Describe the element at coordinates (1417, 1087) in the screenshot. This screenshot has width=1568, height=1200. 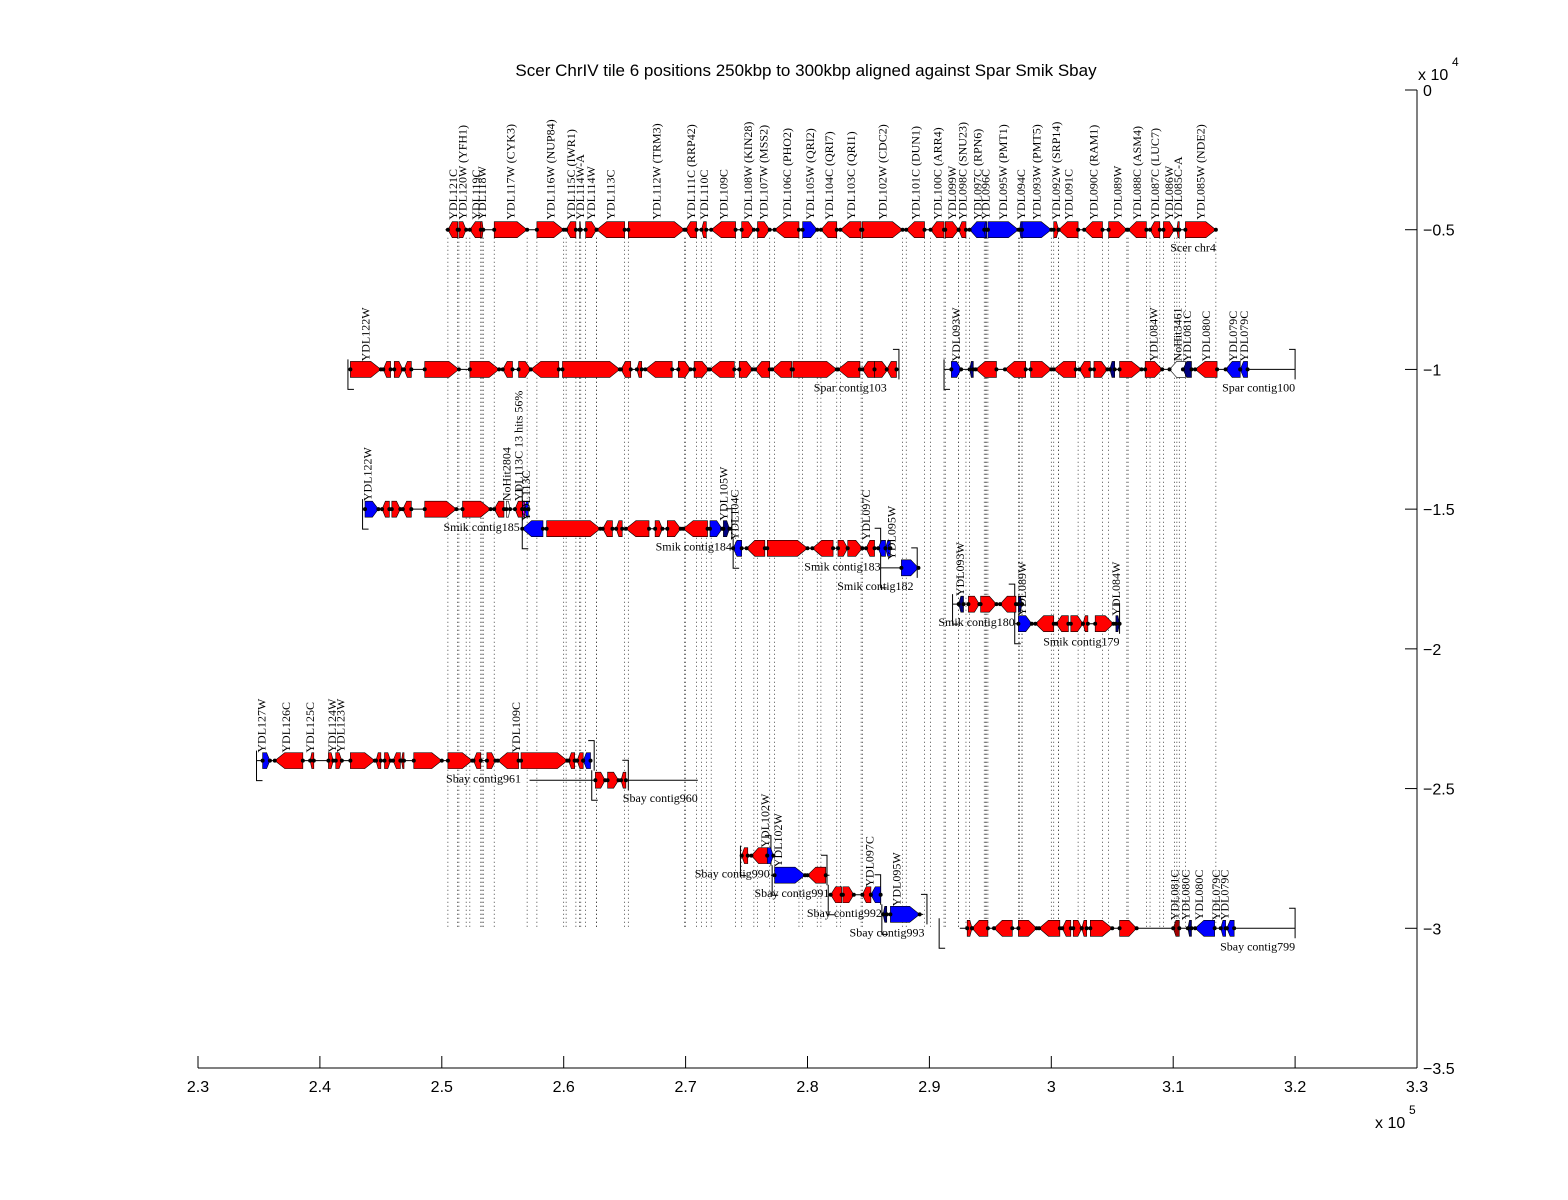
I see `x-tick-label: 3.3` at that location.